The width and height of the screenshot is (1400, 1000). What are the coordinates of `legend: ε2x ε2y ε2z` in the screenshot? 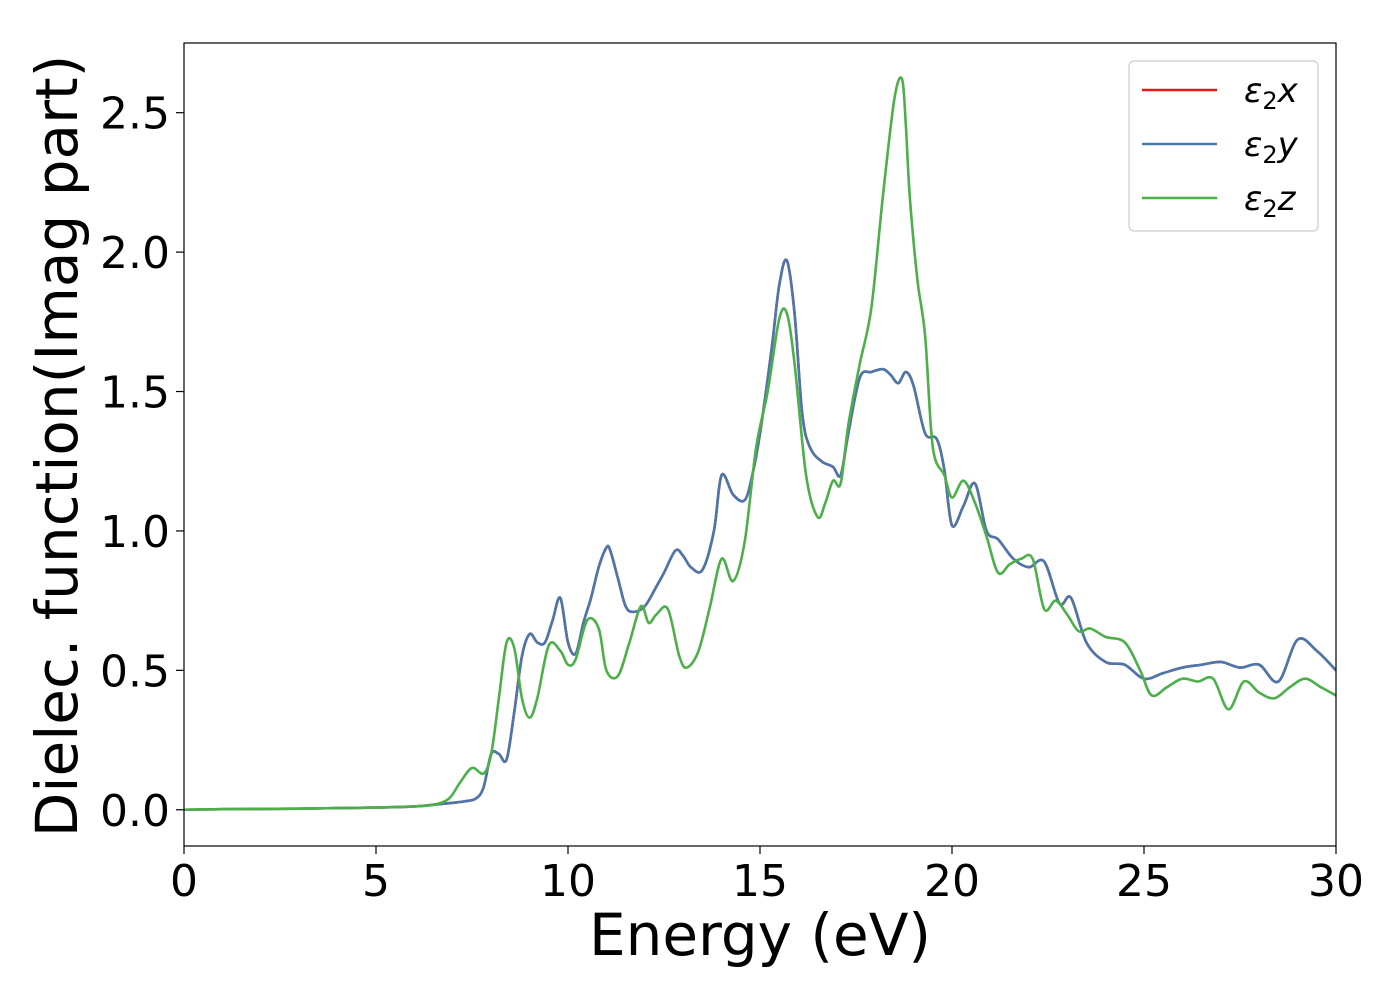 It's located at (1223, 146).